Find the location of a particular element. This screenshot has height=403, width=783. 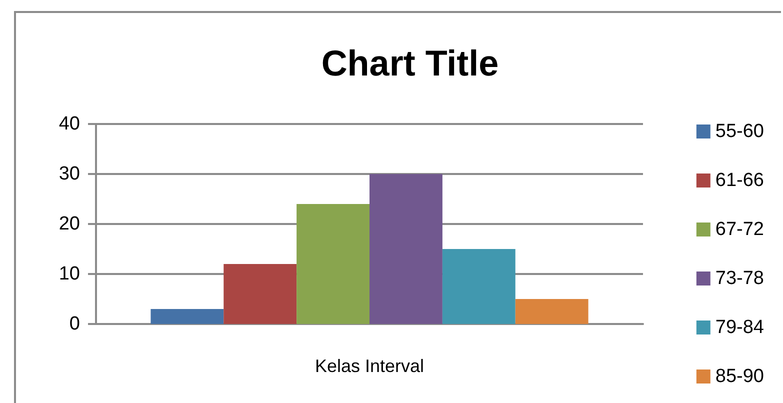

chart-title: Chart Title is located at coordinates (410, 63).